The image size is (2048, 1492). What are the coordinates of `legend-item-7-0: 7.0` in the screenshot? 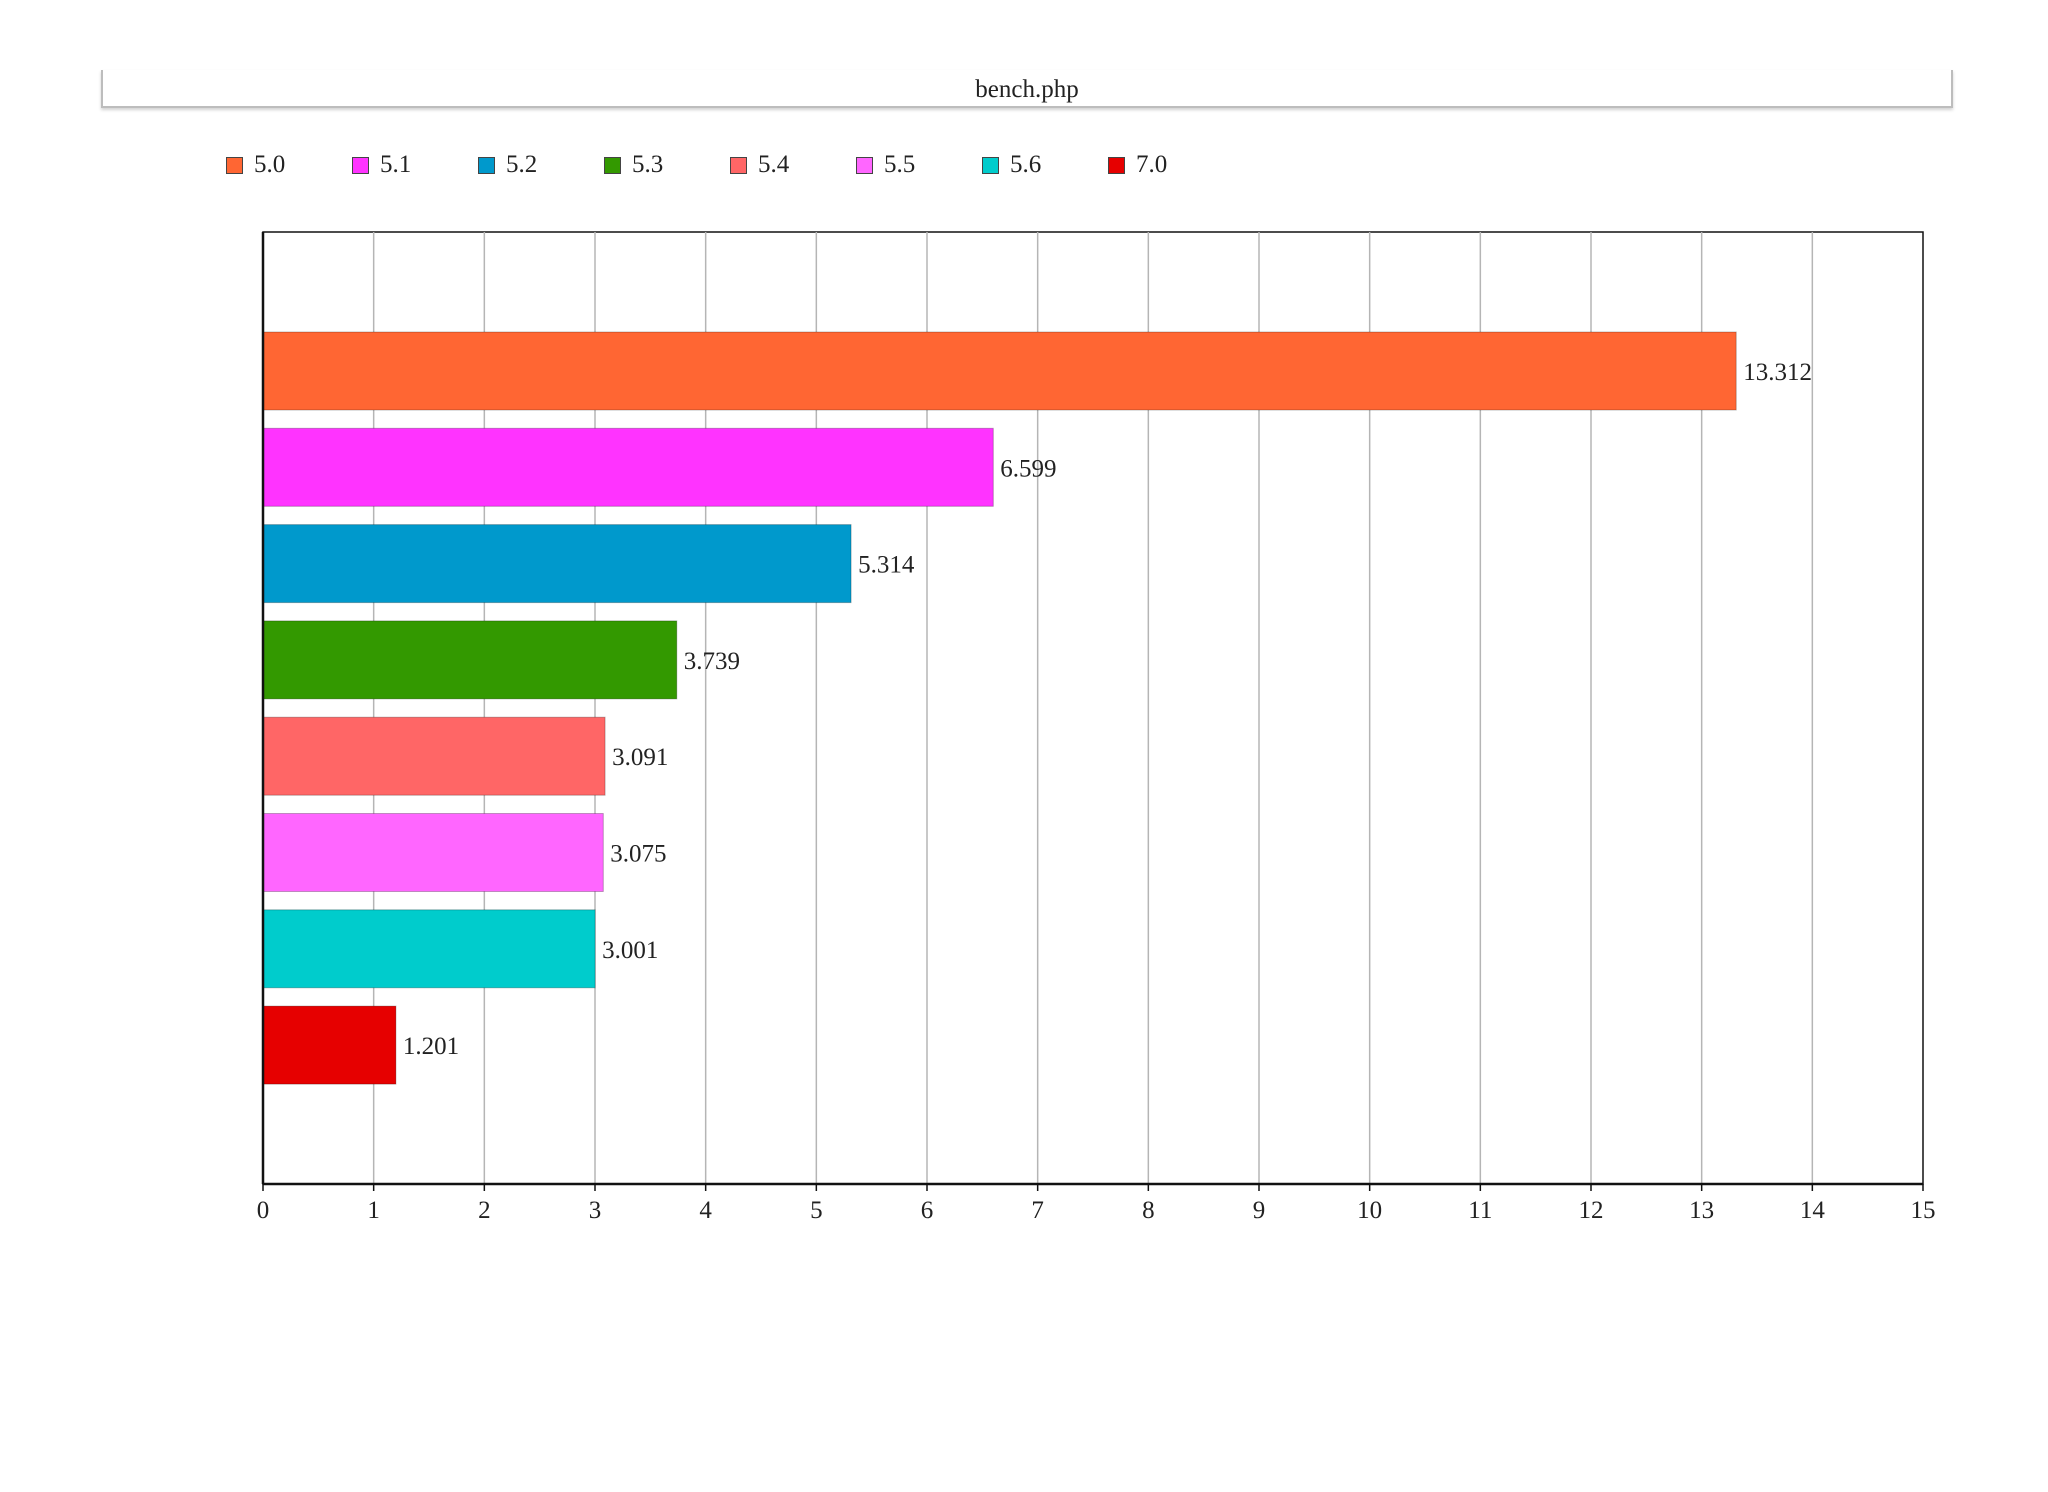 It's located at (1171, 165).